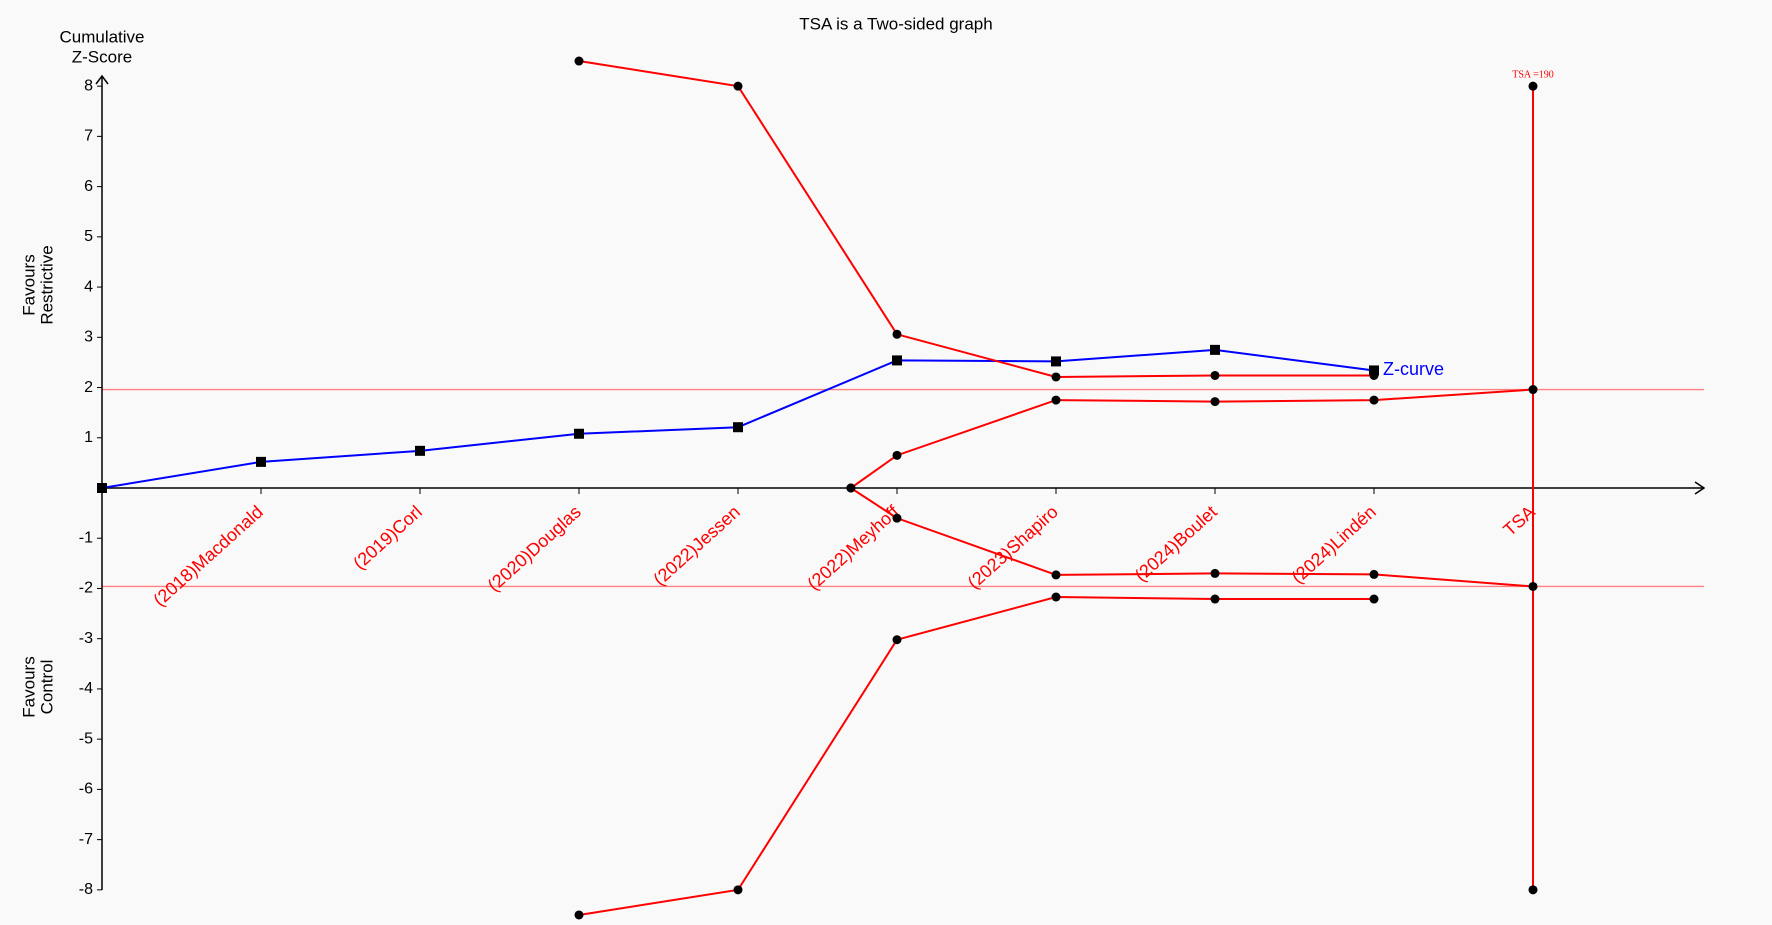  I want to click on y-tick-label: -5, so click(86, 738).